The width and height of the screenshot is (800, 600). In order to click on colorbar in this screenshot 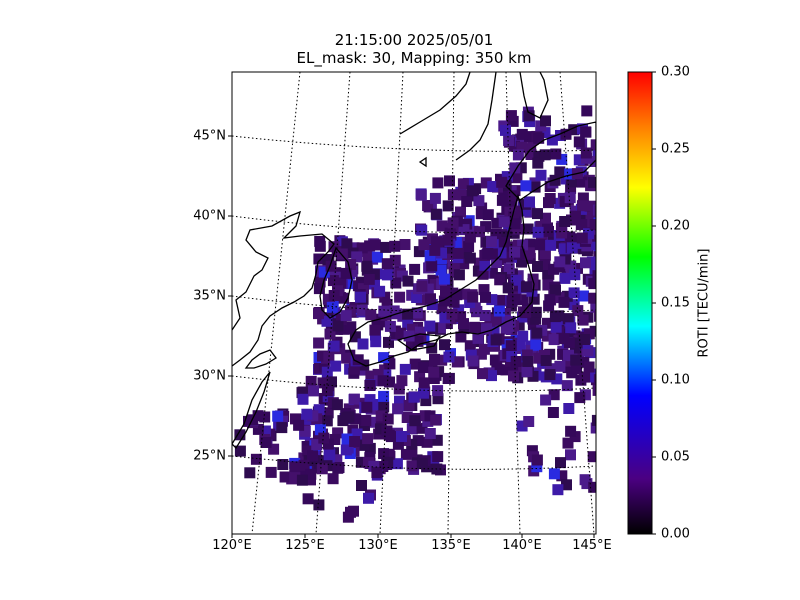, I will do `click(640, 303)`.